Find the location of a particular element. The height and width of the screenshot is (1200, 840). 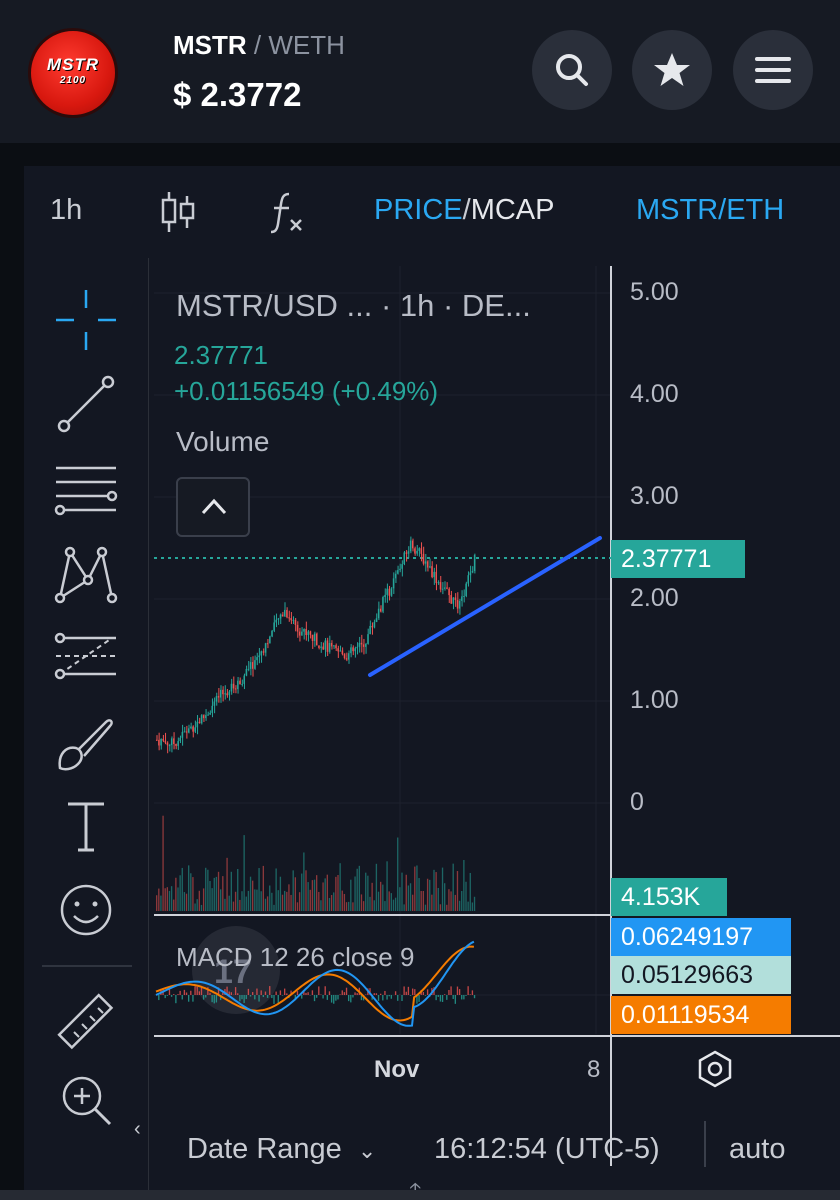

trend-line-tool is located at coordinates (86, 404).